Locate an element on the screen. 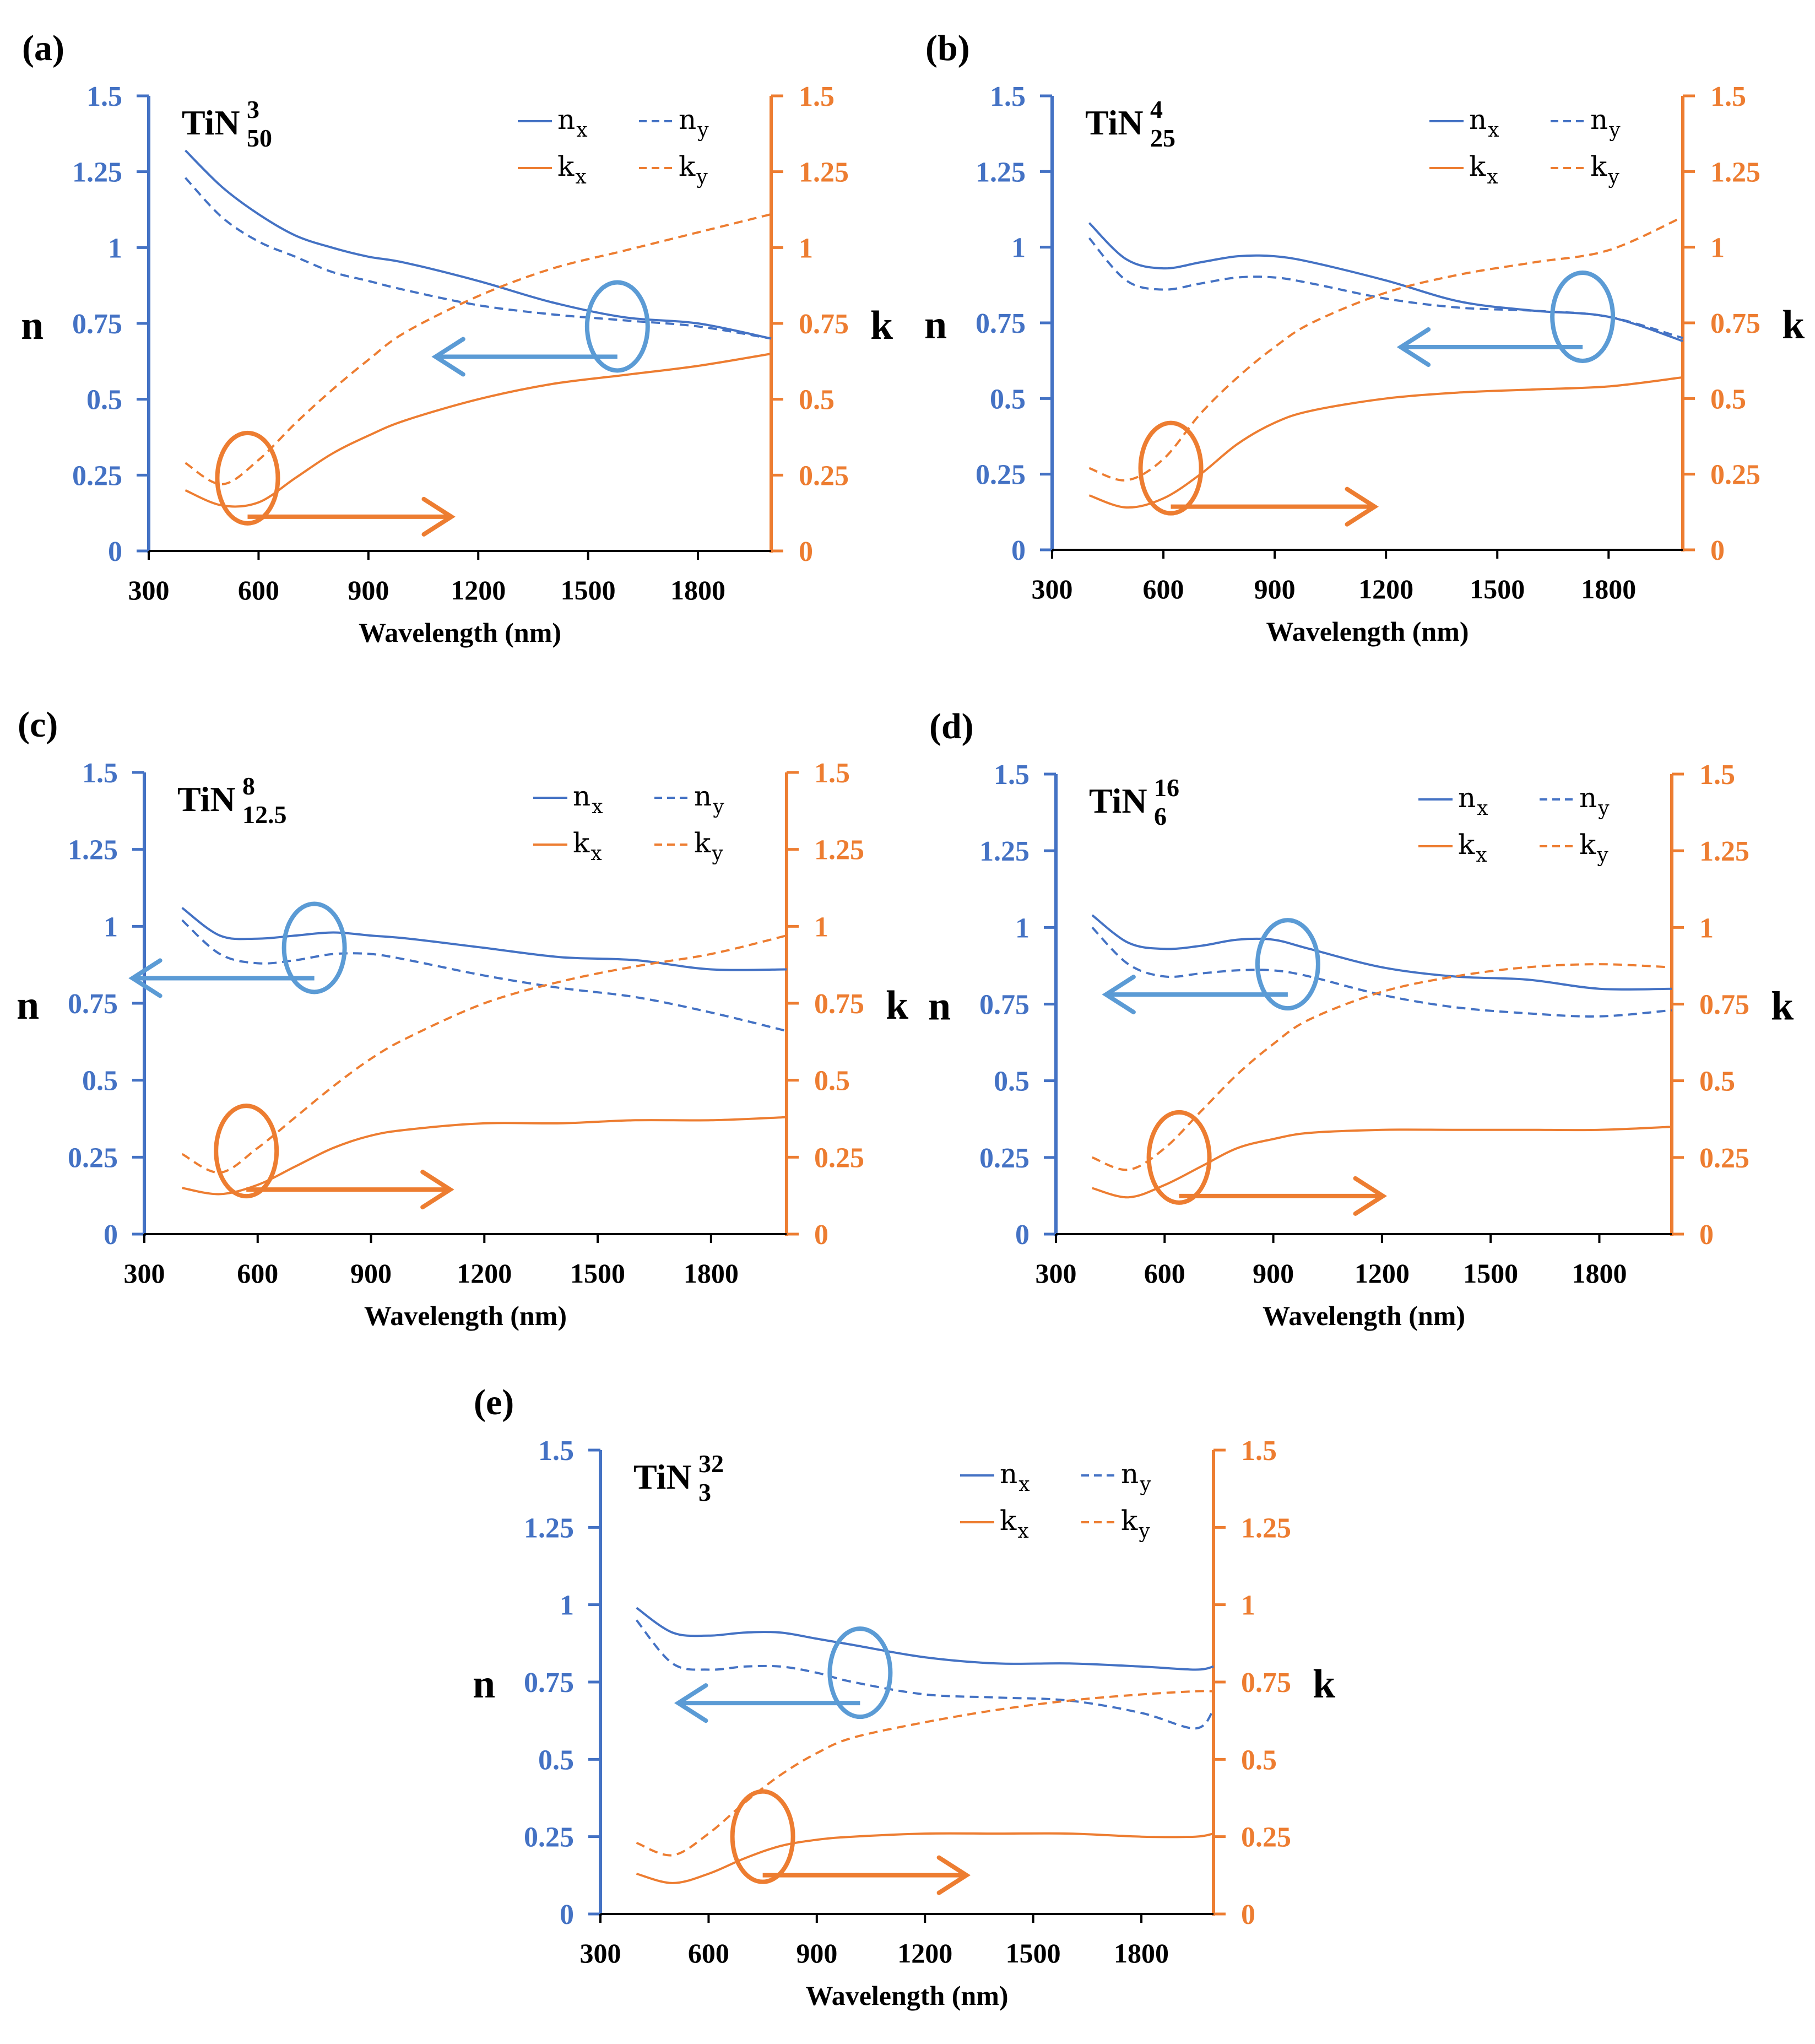 The image size is (1815, 2044). panel-d-x-tick-label: 1500 is located at coordinates (1491, 1273).